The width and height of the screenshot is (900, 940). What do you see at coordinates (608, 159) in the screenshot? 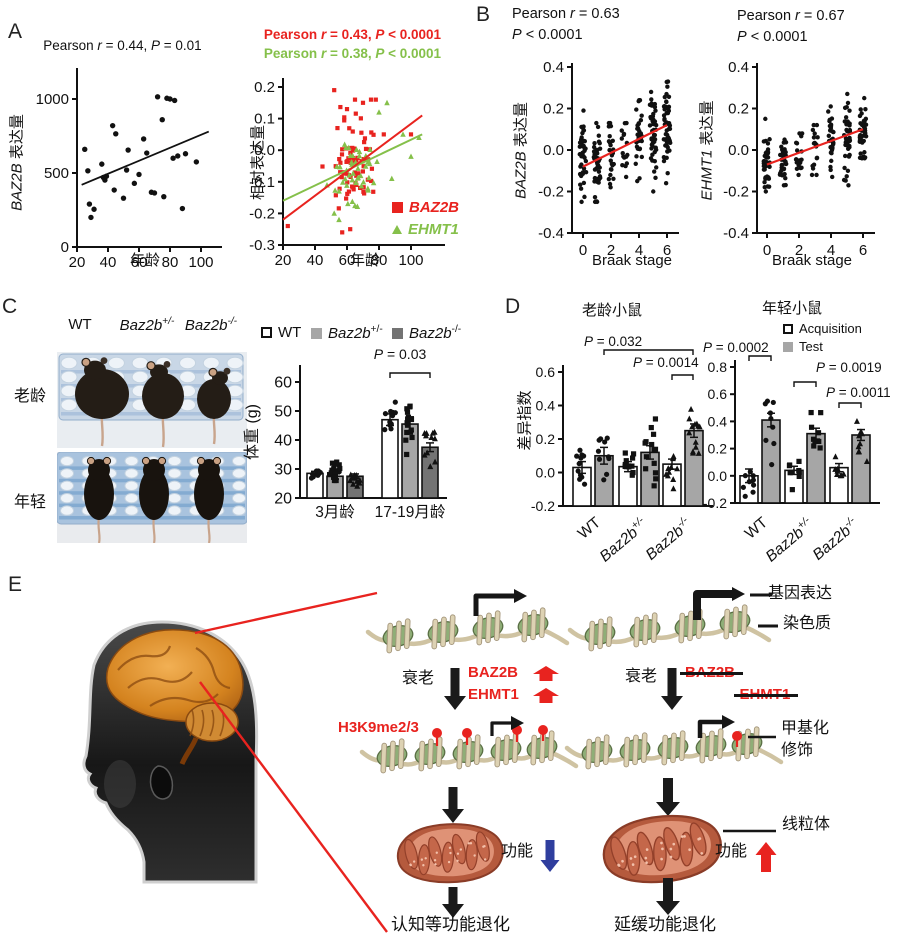
I see `scatter-b1-svg: 0.4 0.2 0.0 -0.2 -0.4 0 2 4 6` at bounding box center [608, 159].